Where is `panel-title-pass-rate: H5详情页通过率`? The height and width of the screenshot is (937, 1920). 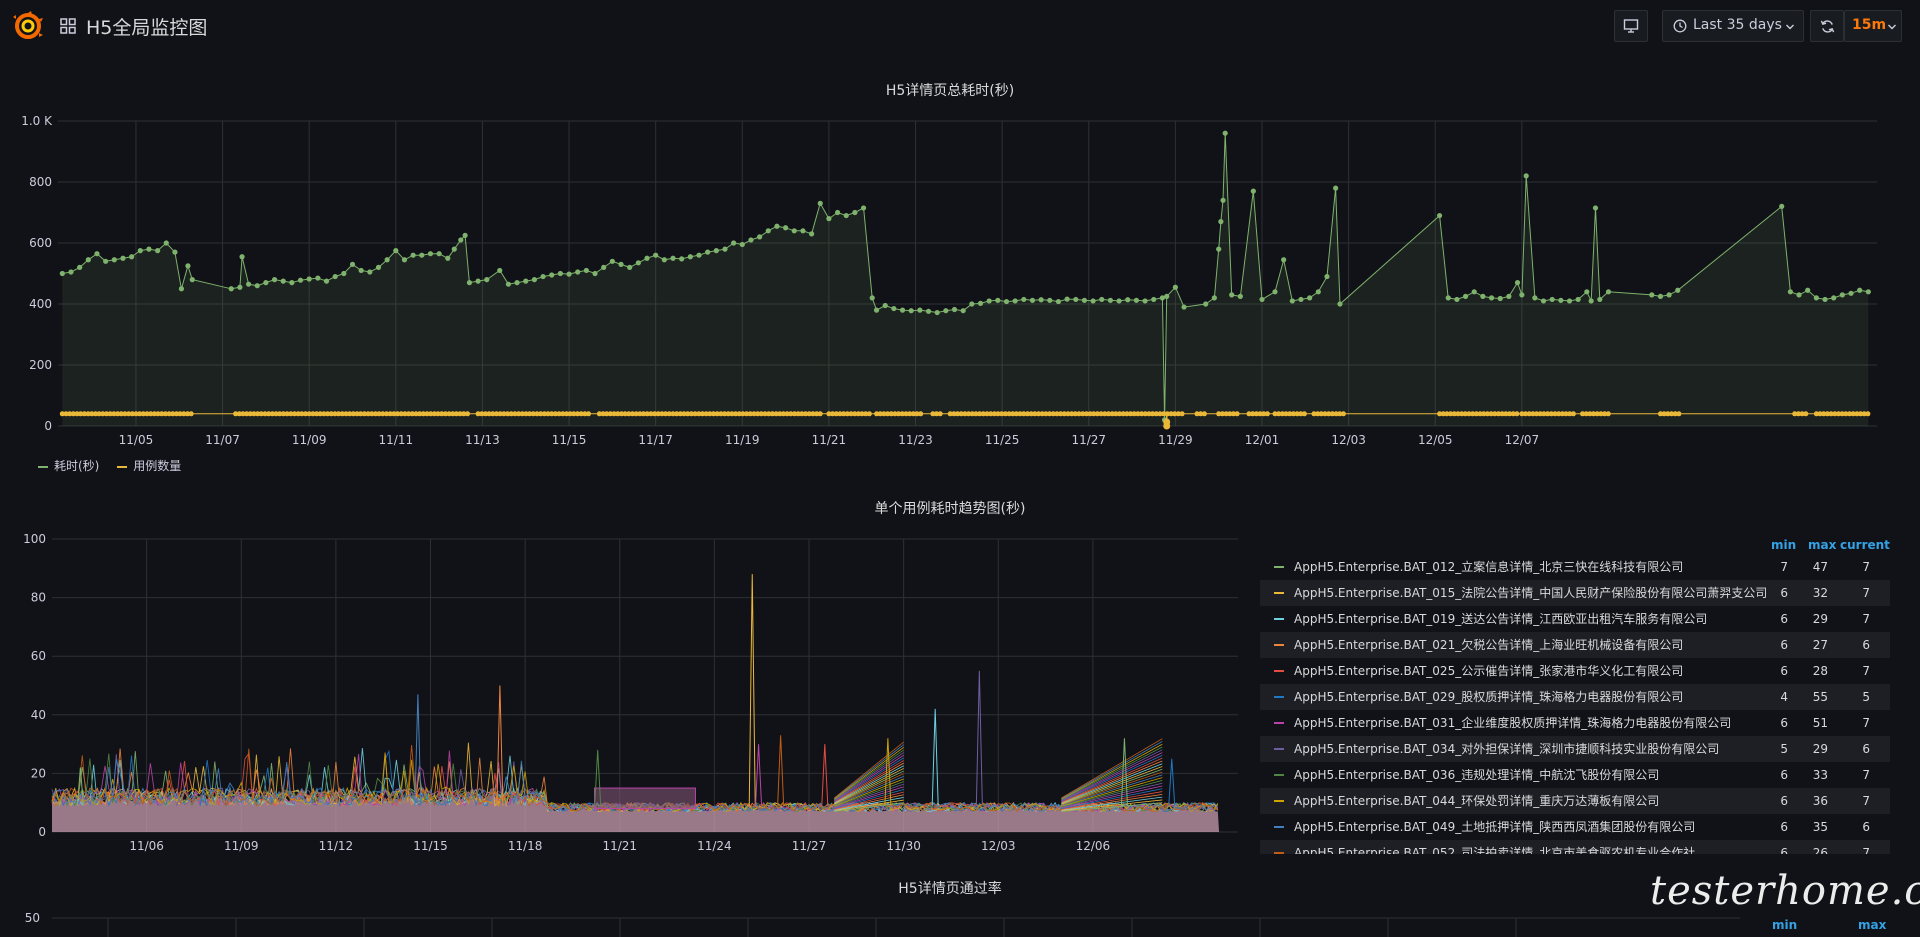
panel-title-pass-rate: H5详情页通过率 is located at coordinates (950, 889).